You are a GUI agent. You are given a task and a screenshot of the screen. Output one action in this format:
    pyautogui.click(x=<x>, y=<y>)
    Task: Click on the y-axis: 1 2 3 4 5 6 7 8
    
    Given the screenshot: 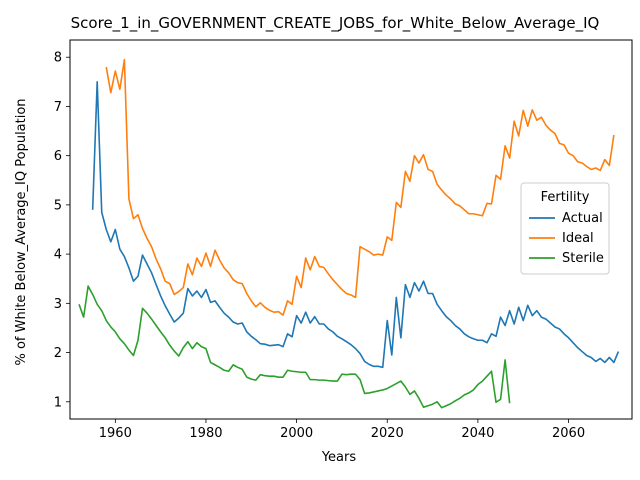 What is the action you would take?
    pyautogui.click(x=62, y=230)
    